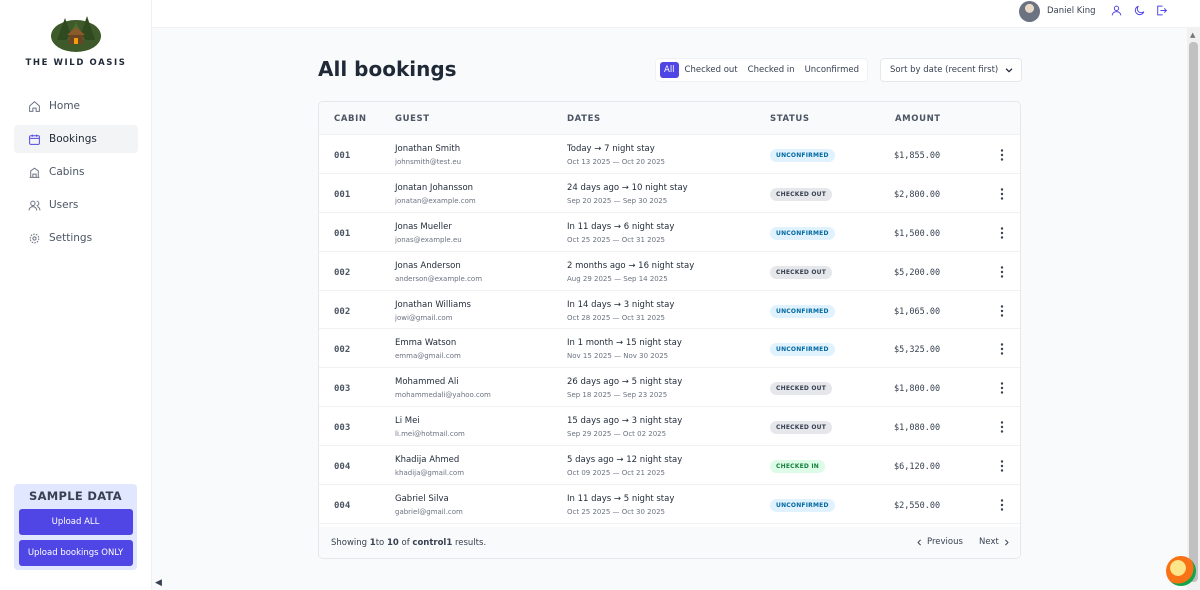  Describe the element at coordinates (443, 395) in the screenshot. I see `guest-email: mohammedali@yahoo.com` at that location.